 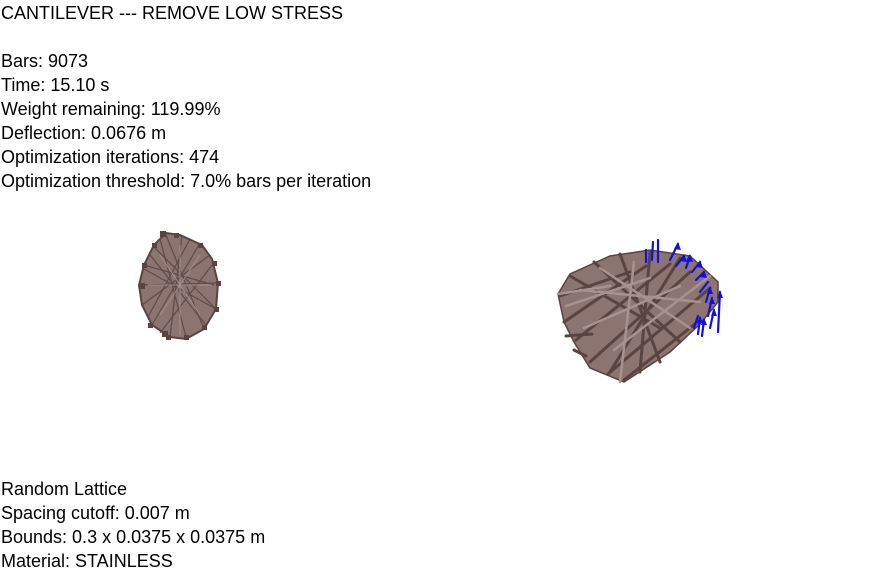 What do you see at coordinates (84, 133) in the screenshot?
I see `deflection-readout: Deflection: 0.0676 m` at bounding box center [84, 133].